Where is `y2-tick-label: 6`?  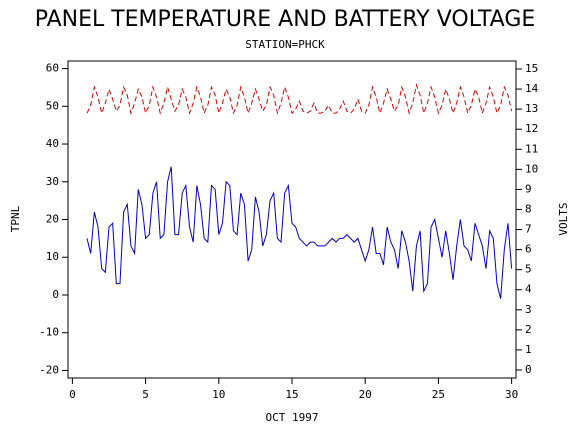
y2-tick-label: 6 is located at coordinates (528, 249).